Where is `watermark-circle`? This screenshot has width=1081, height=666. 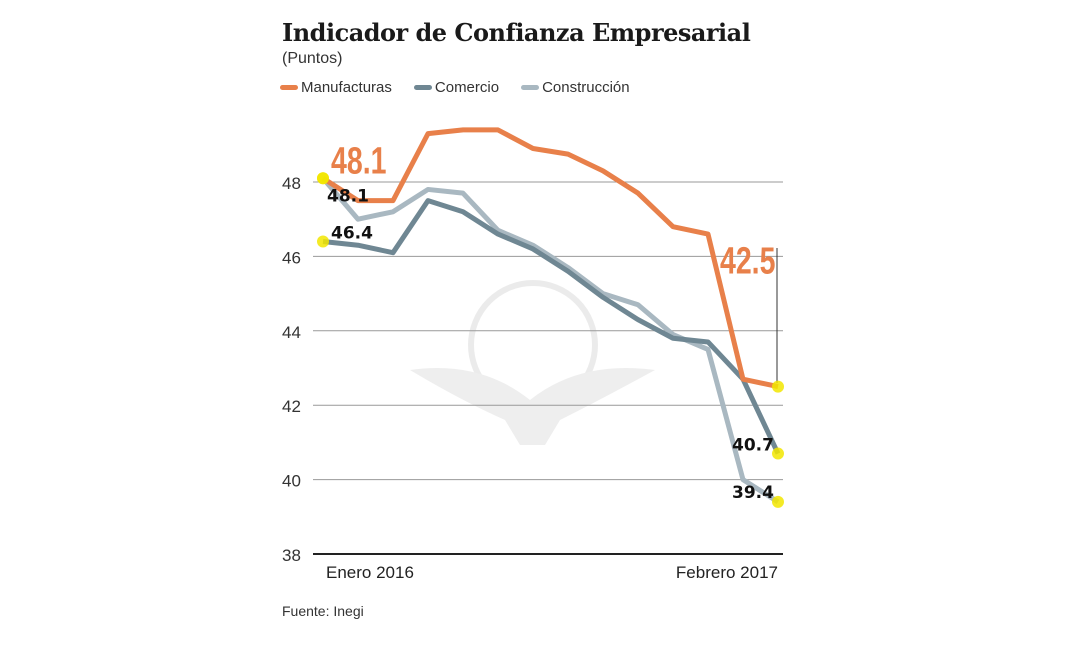 watermark-circle is located at coordinates (533, 345).